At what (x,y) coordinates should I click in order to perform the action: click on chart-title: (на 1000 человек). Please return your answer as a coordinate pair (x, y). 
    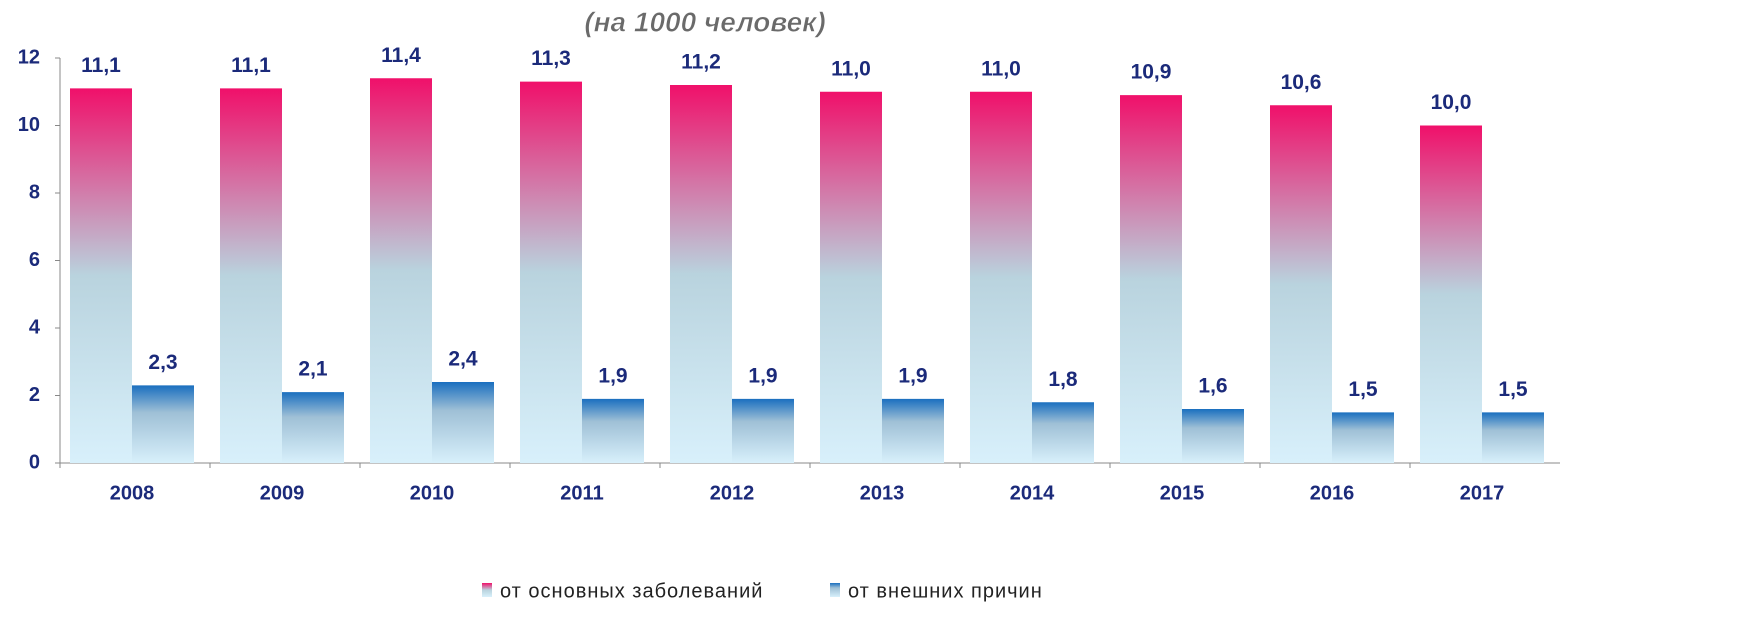
    Looking at the image, I should click on (704, 21).